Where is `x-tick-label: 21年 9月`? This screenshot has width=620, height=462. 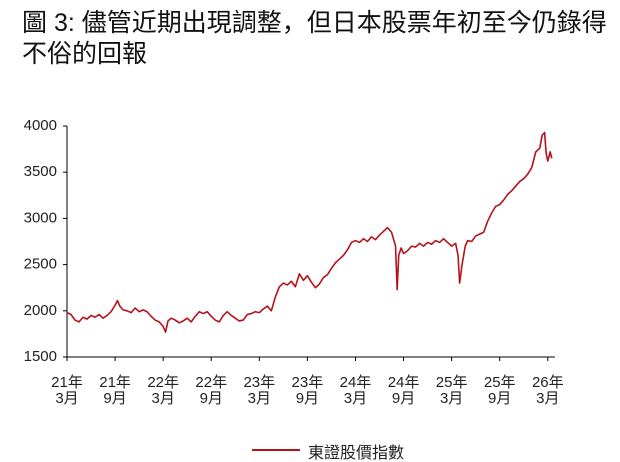
x-tick-label: 21年 9月 is located at coordinates (115, 390).